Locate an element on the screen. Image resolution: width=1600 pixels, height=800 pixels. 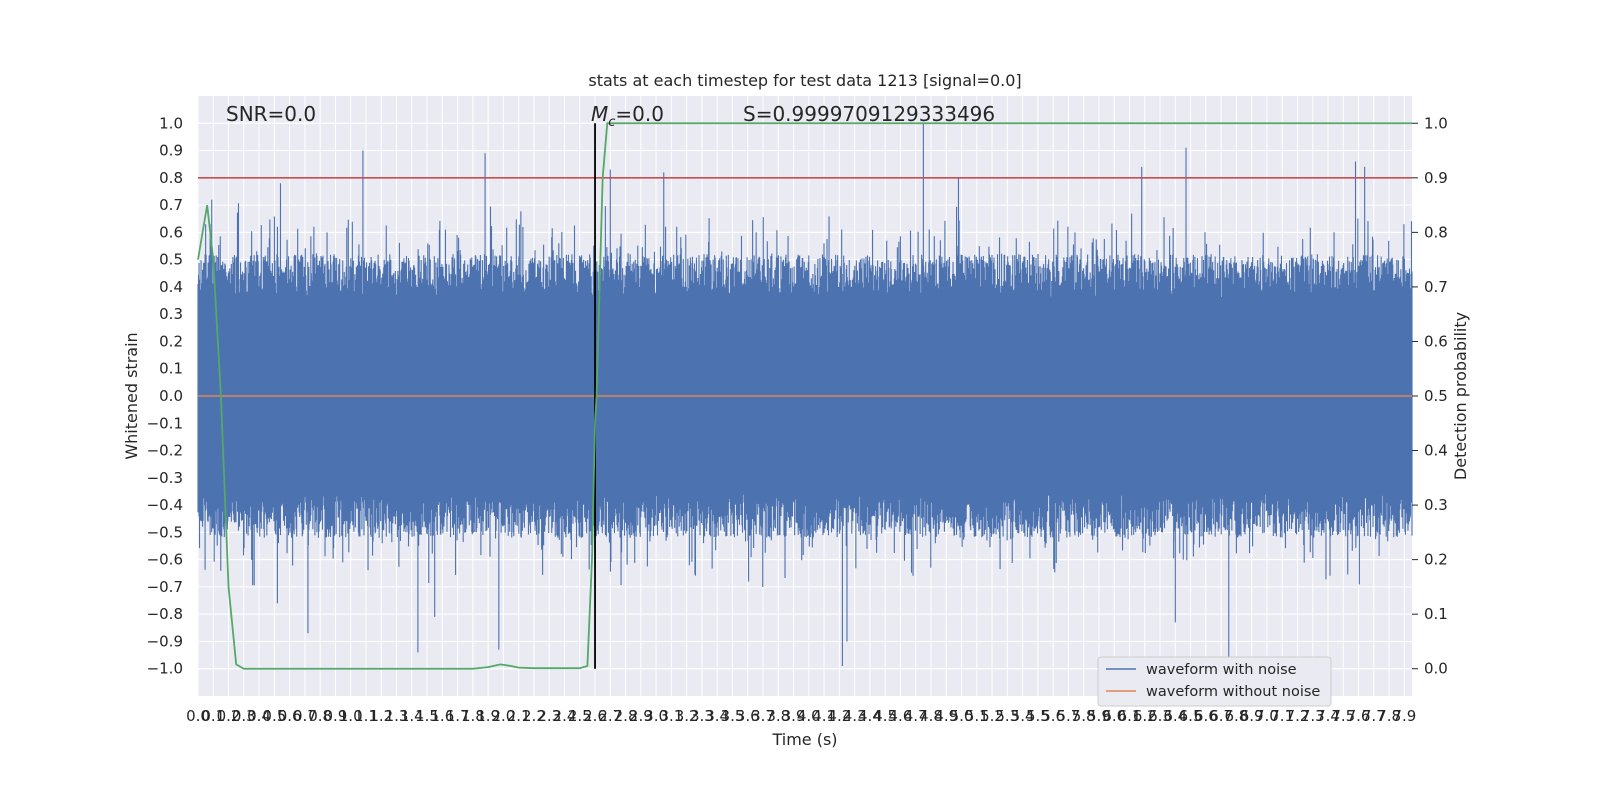
chirp-mass-symbol: M is located at coordinates (599, 114).